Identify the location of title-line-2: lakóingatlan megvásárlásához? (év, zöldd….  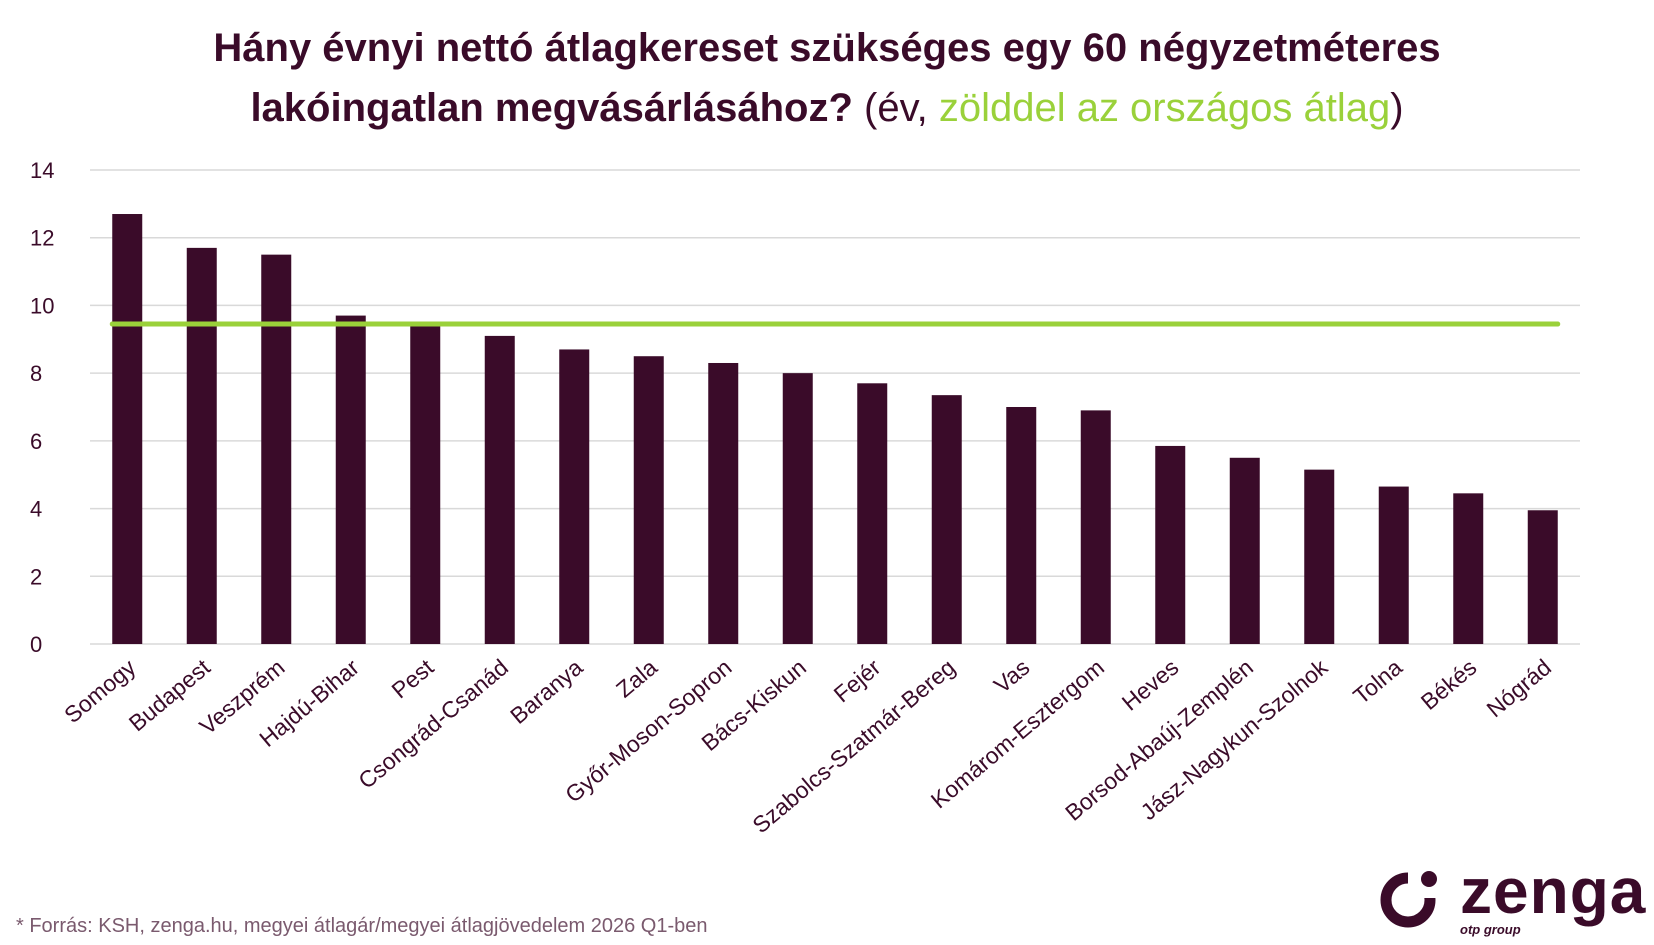
(827, 108).